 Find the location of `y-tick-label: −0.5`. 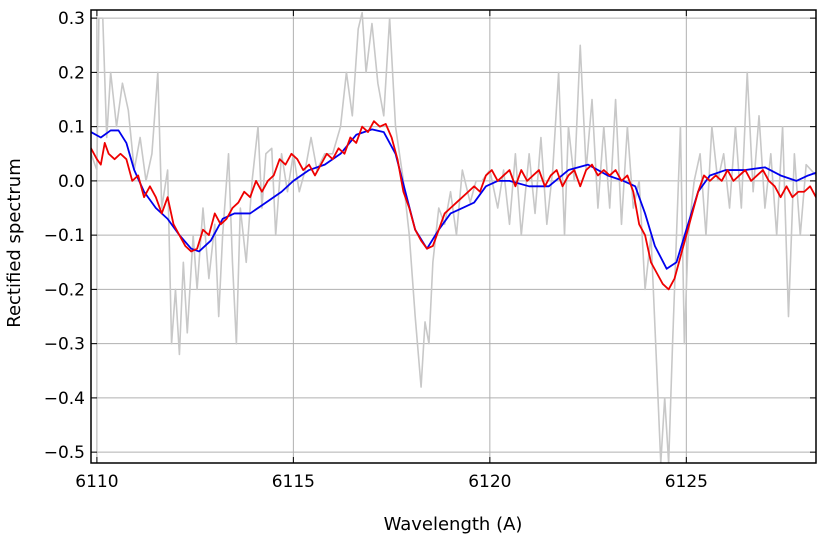

y-tick-label: −0.5 is located at coordinates (64, 453).